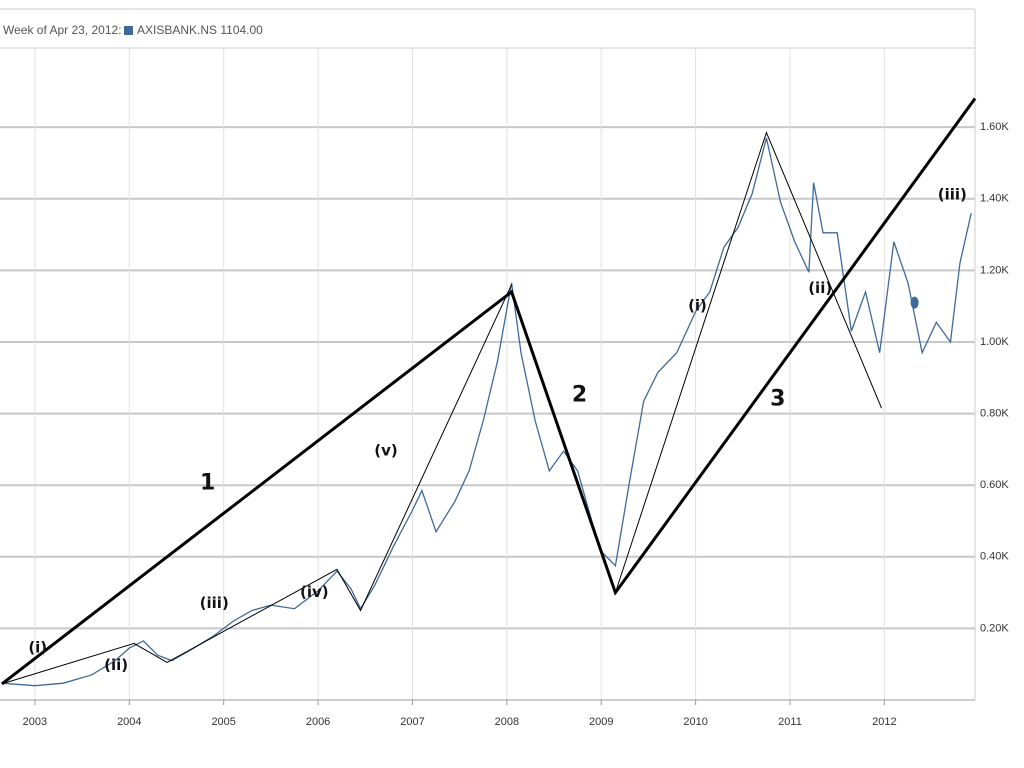 The width and height of the screenshot is (1024, 768). What do you see at coordinates (777, 398) in the screenshot?
I see `wave-label: 3` at bounding box center [777, 398].